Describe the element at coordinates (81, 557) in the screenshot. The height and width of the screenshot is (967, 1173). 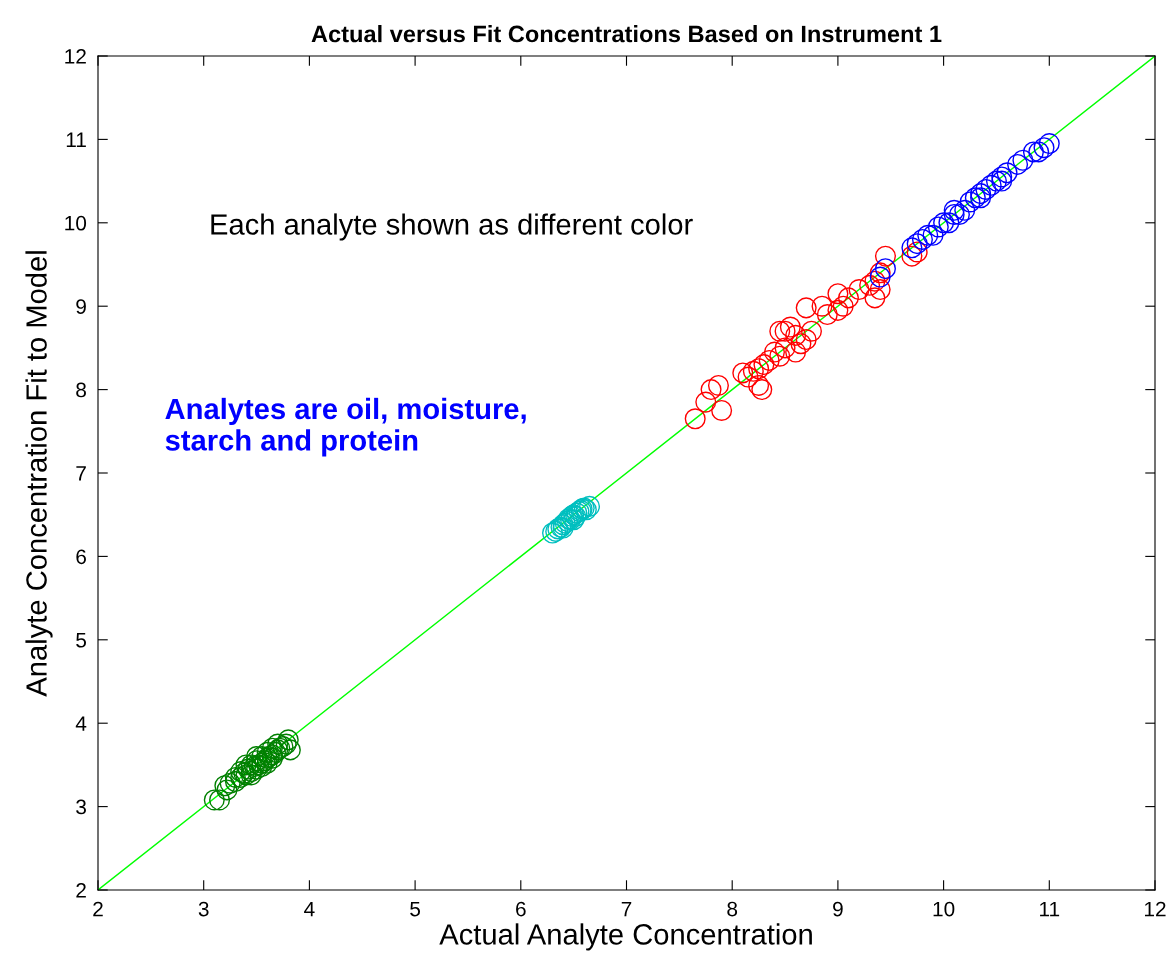
I see `y-tick-label: 6` at that location.